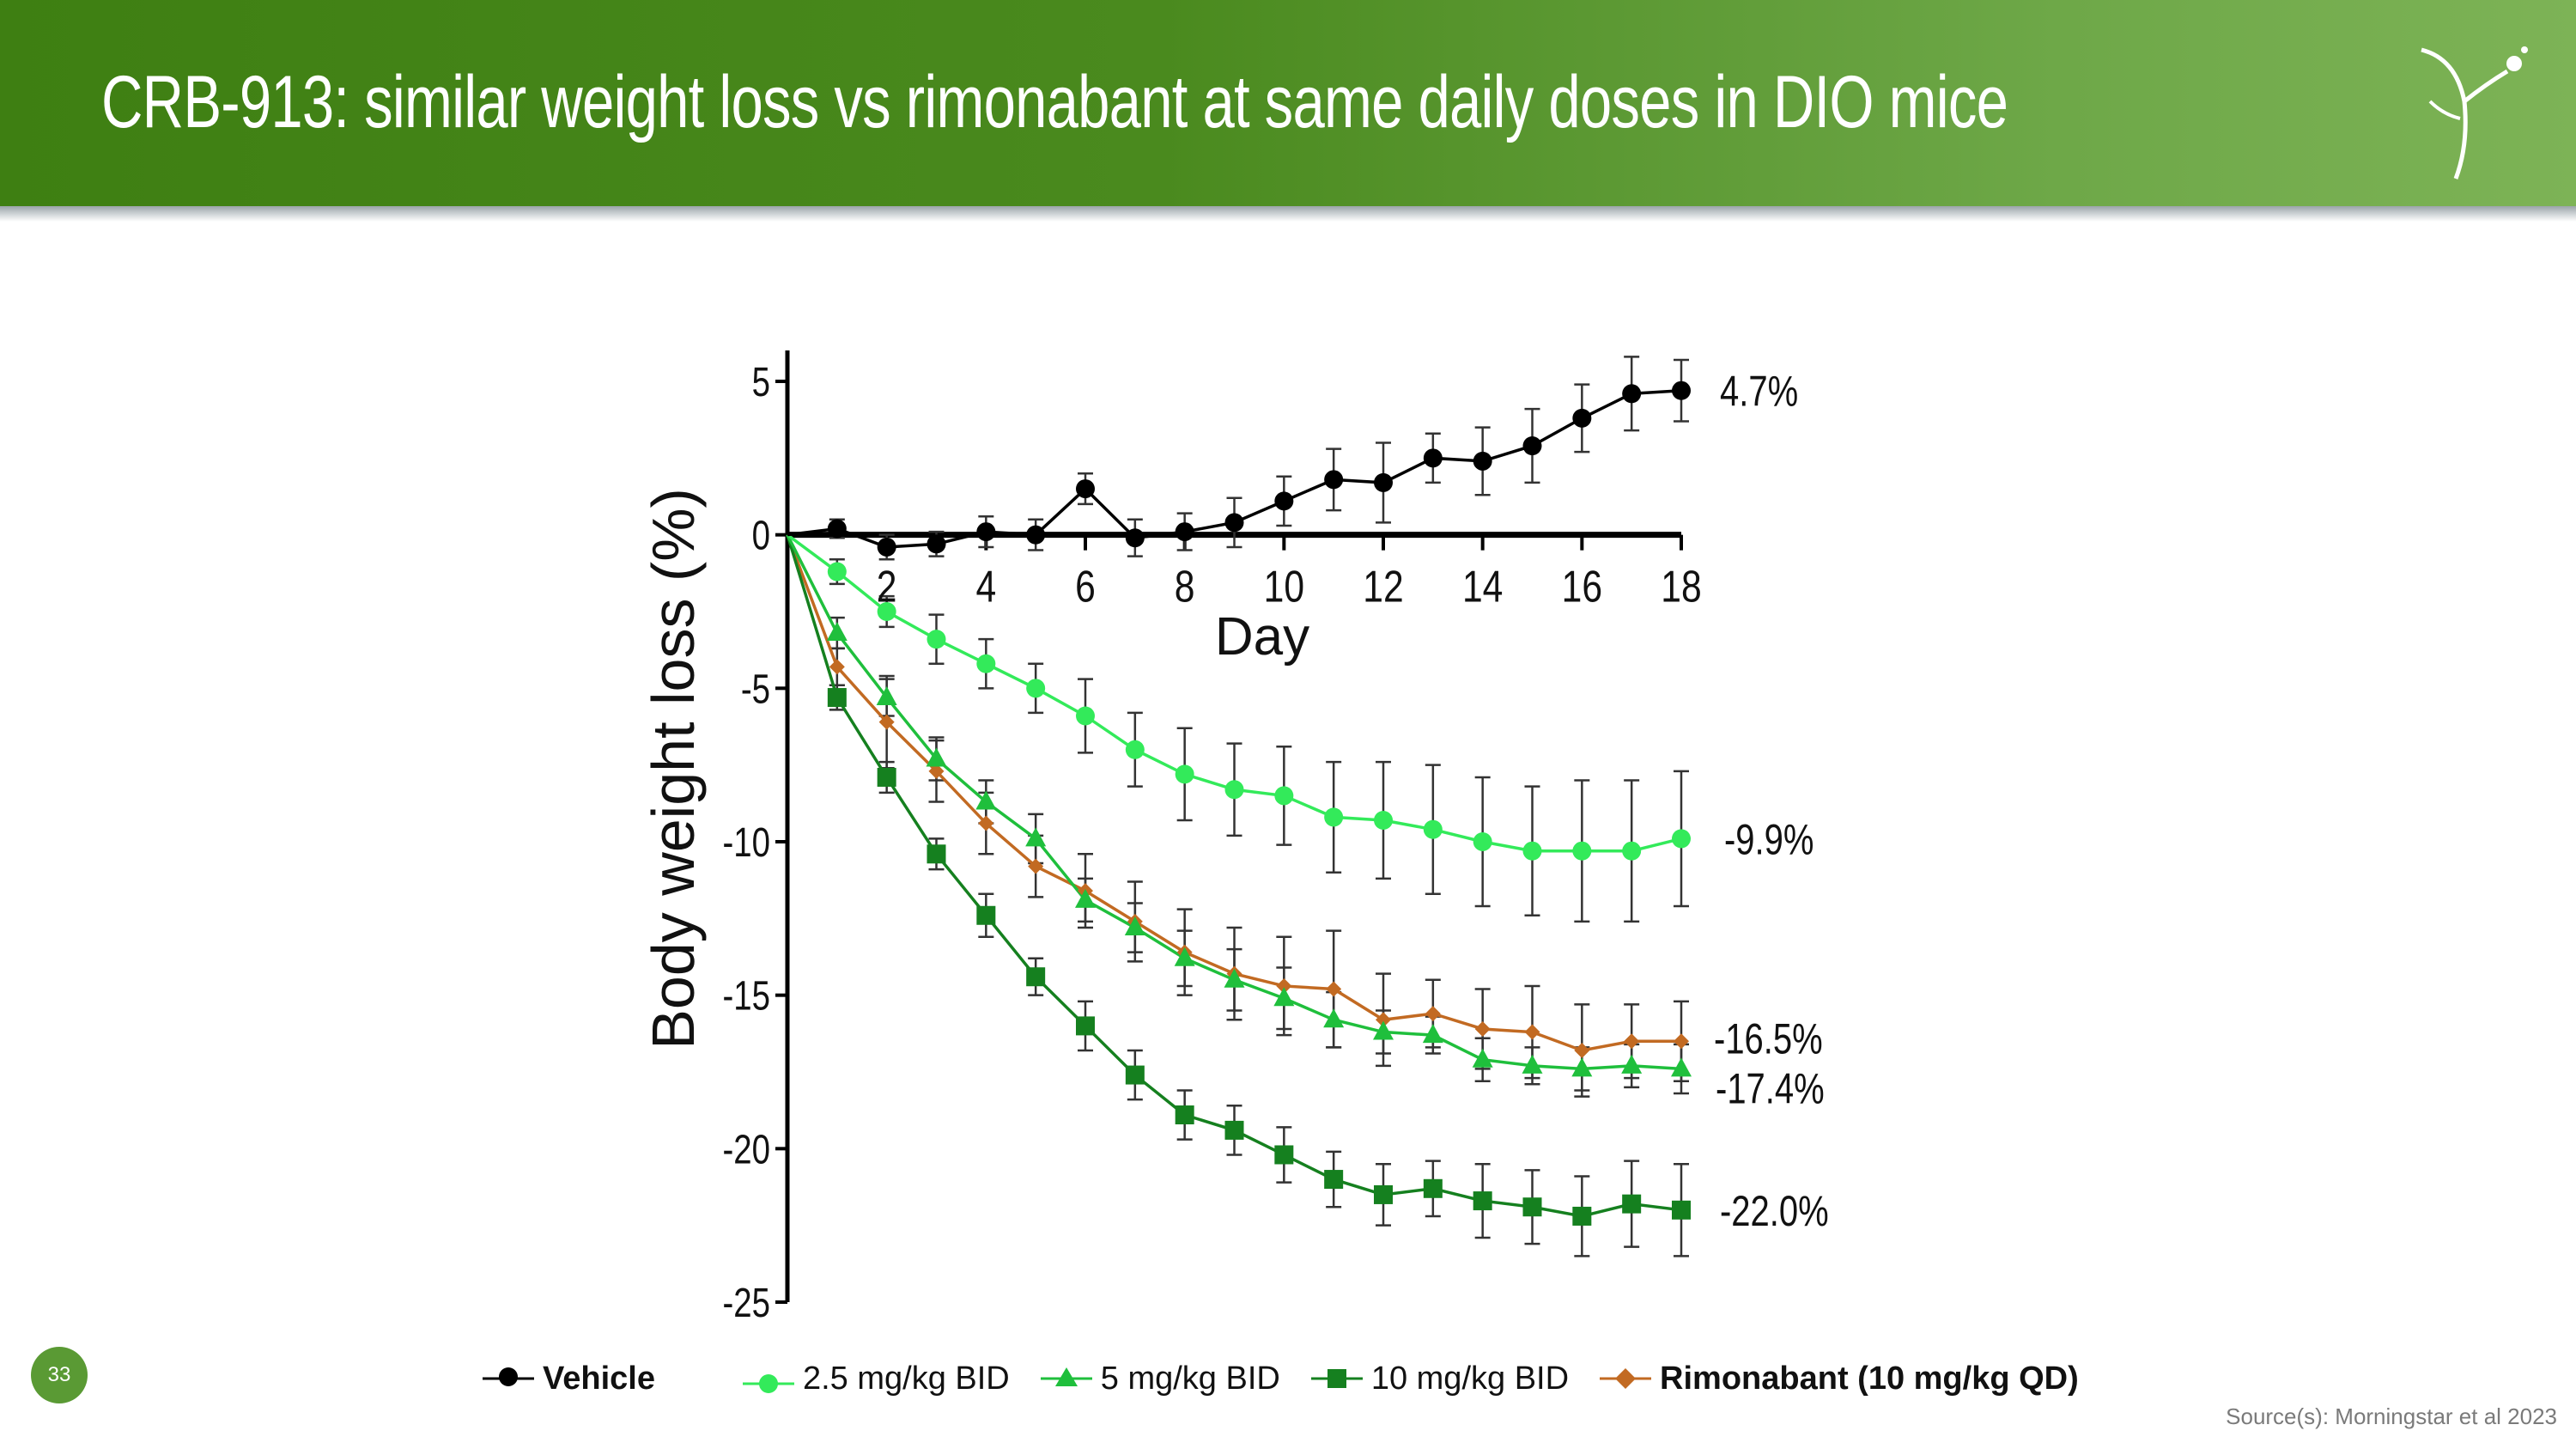 This screenshot has height=1449, width=2576. Describe the element at coordinates (1870, 1378) in the screenshot. I see `legend-label: Rimonabant (10 mg/kg QD)` at that location.